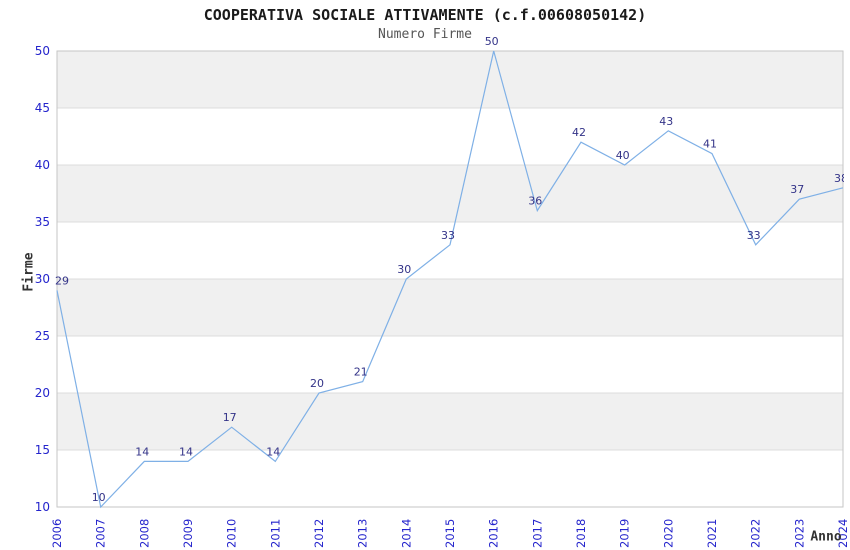 The height and width of the screenshot is (550, 850). Describe the element at coordinates (188, 533) in the screenshot. I see `svg-text: 2009` at that location.